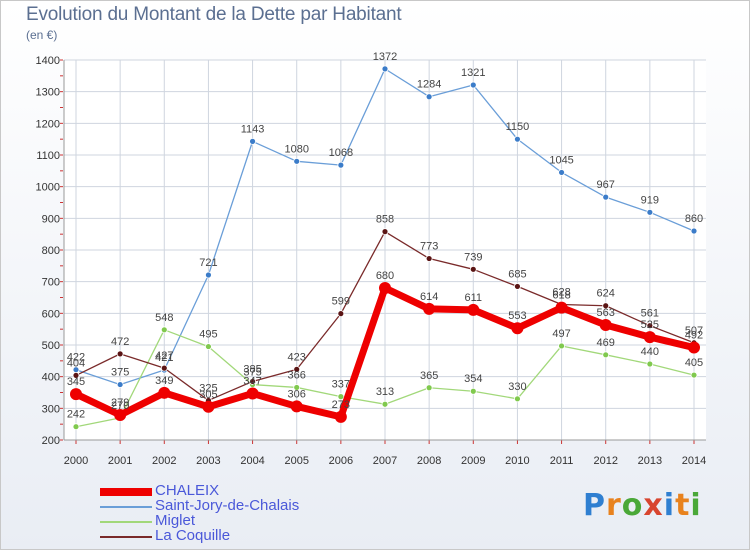 The image size is (750, 550). I want to click on y-tick-label: 300, so click(51, 409).